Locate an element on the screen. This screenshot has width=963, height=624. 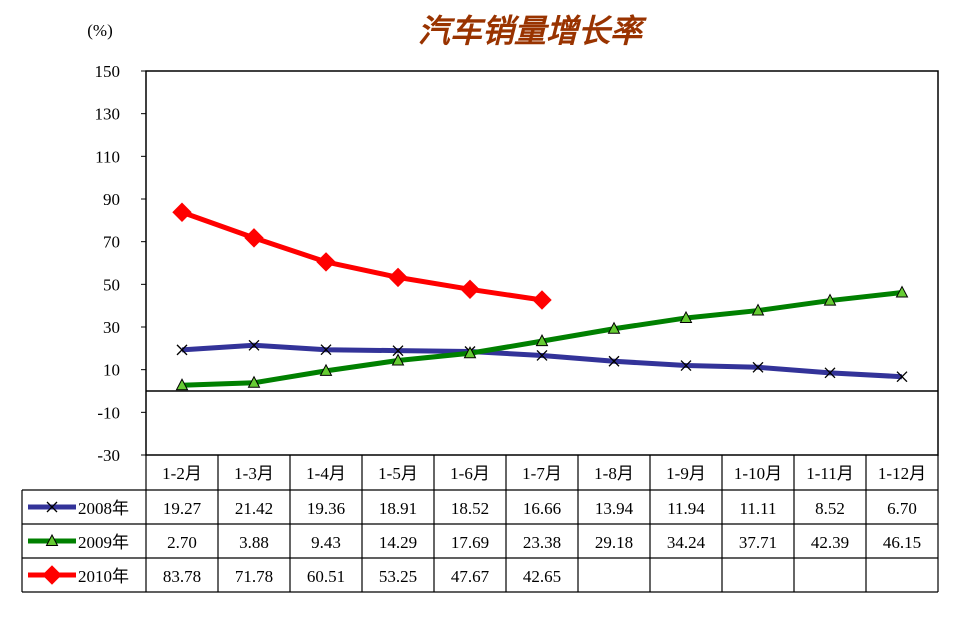
table-cell: 18.52 is located at coordinates (470, 508).